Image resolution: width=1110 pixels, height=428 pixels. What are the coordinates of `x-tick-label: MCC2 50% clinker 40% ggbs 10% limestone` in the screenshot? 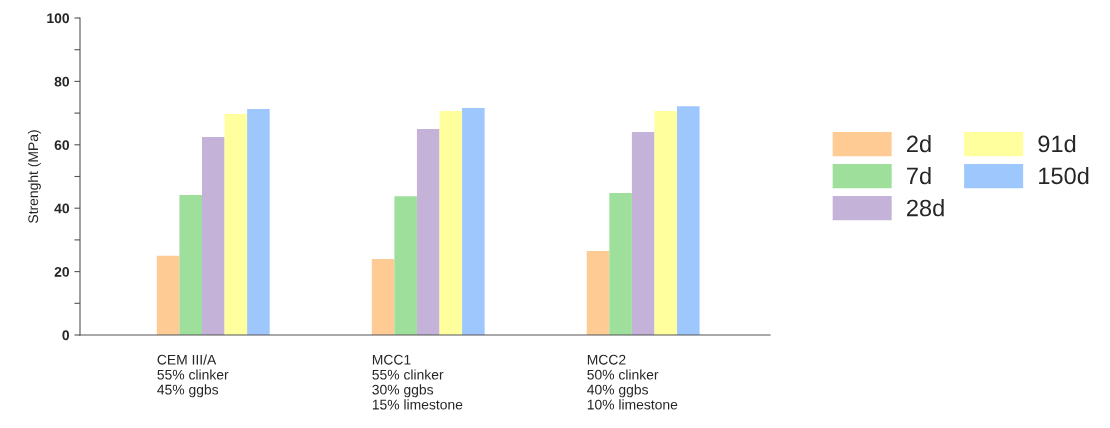 It's located at (632, 382).